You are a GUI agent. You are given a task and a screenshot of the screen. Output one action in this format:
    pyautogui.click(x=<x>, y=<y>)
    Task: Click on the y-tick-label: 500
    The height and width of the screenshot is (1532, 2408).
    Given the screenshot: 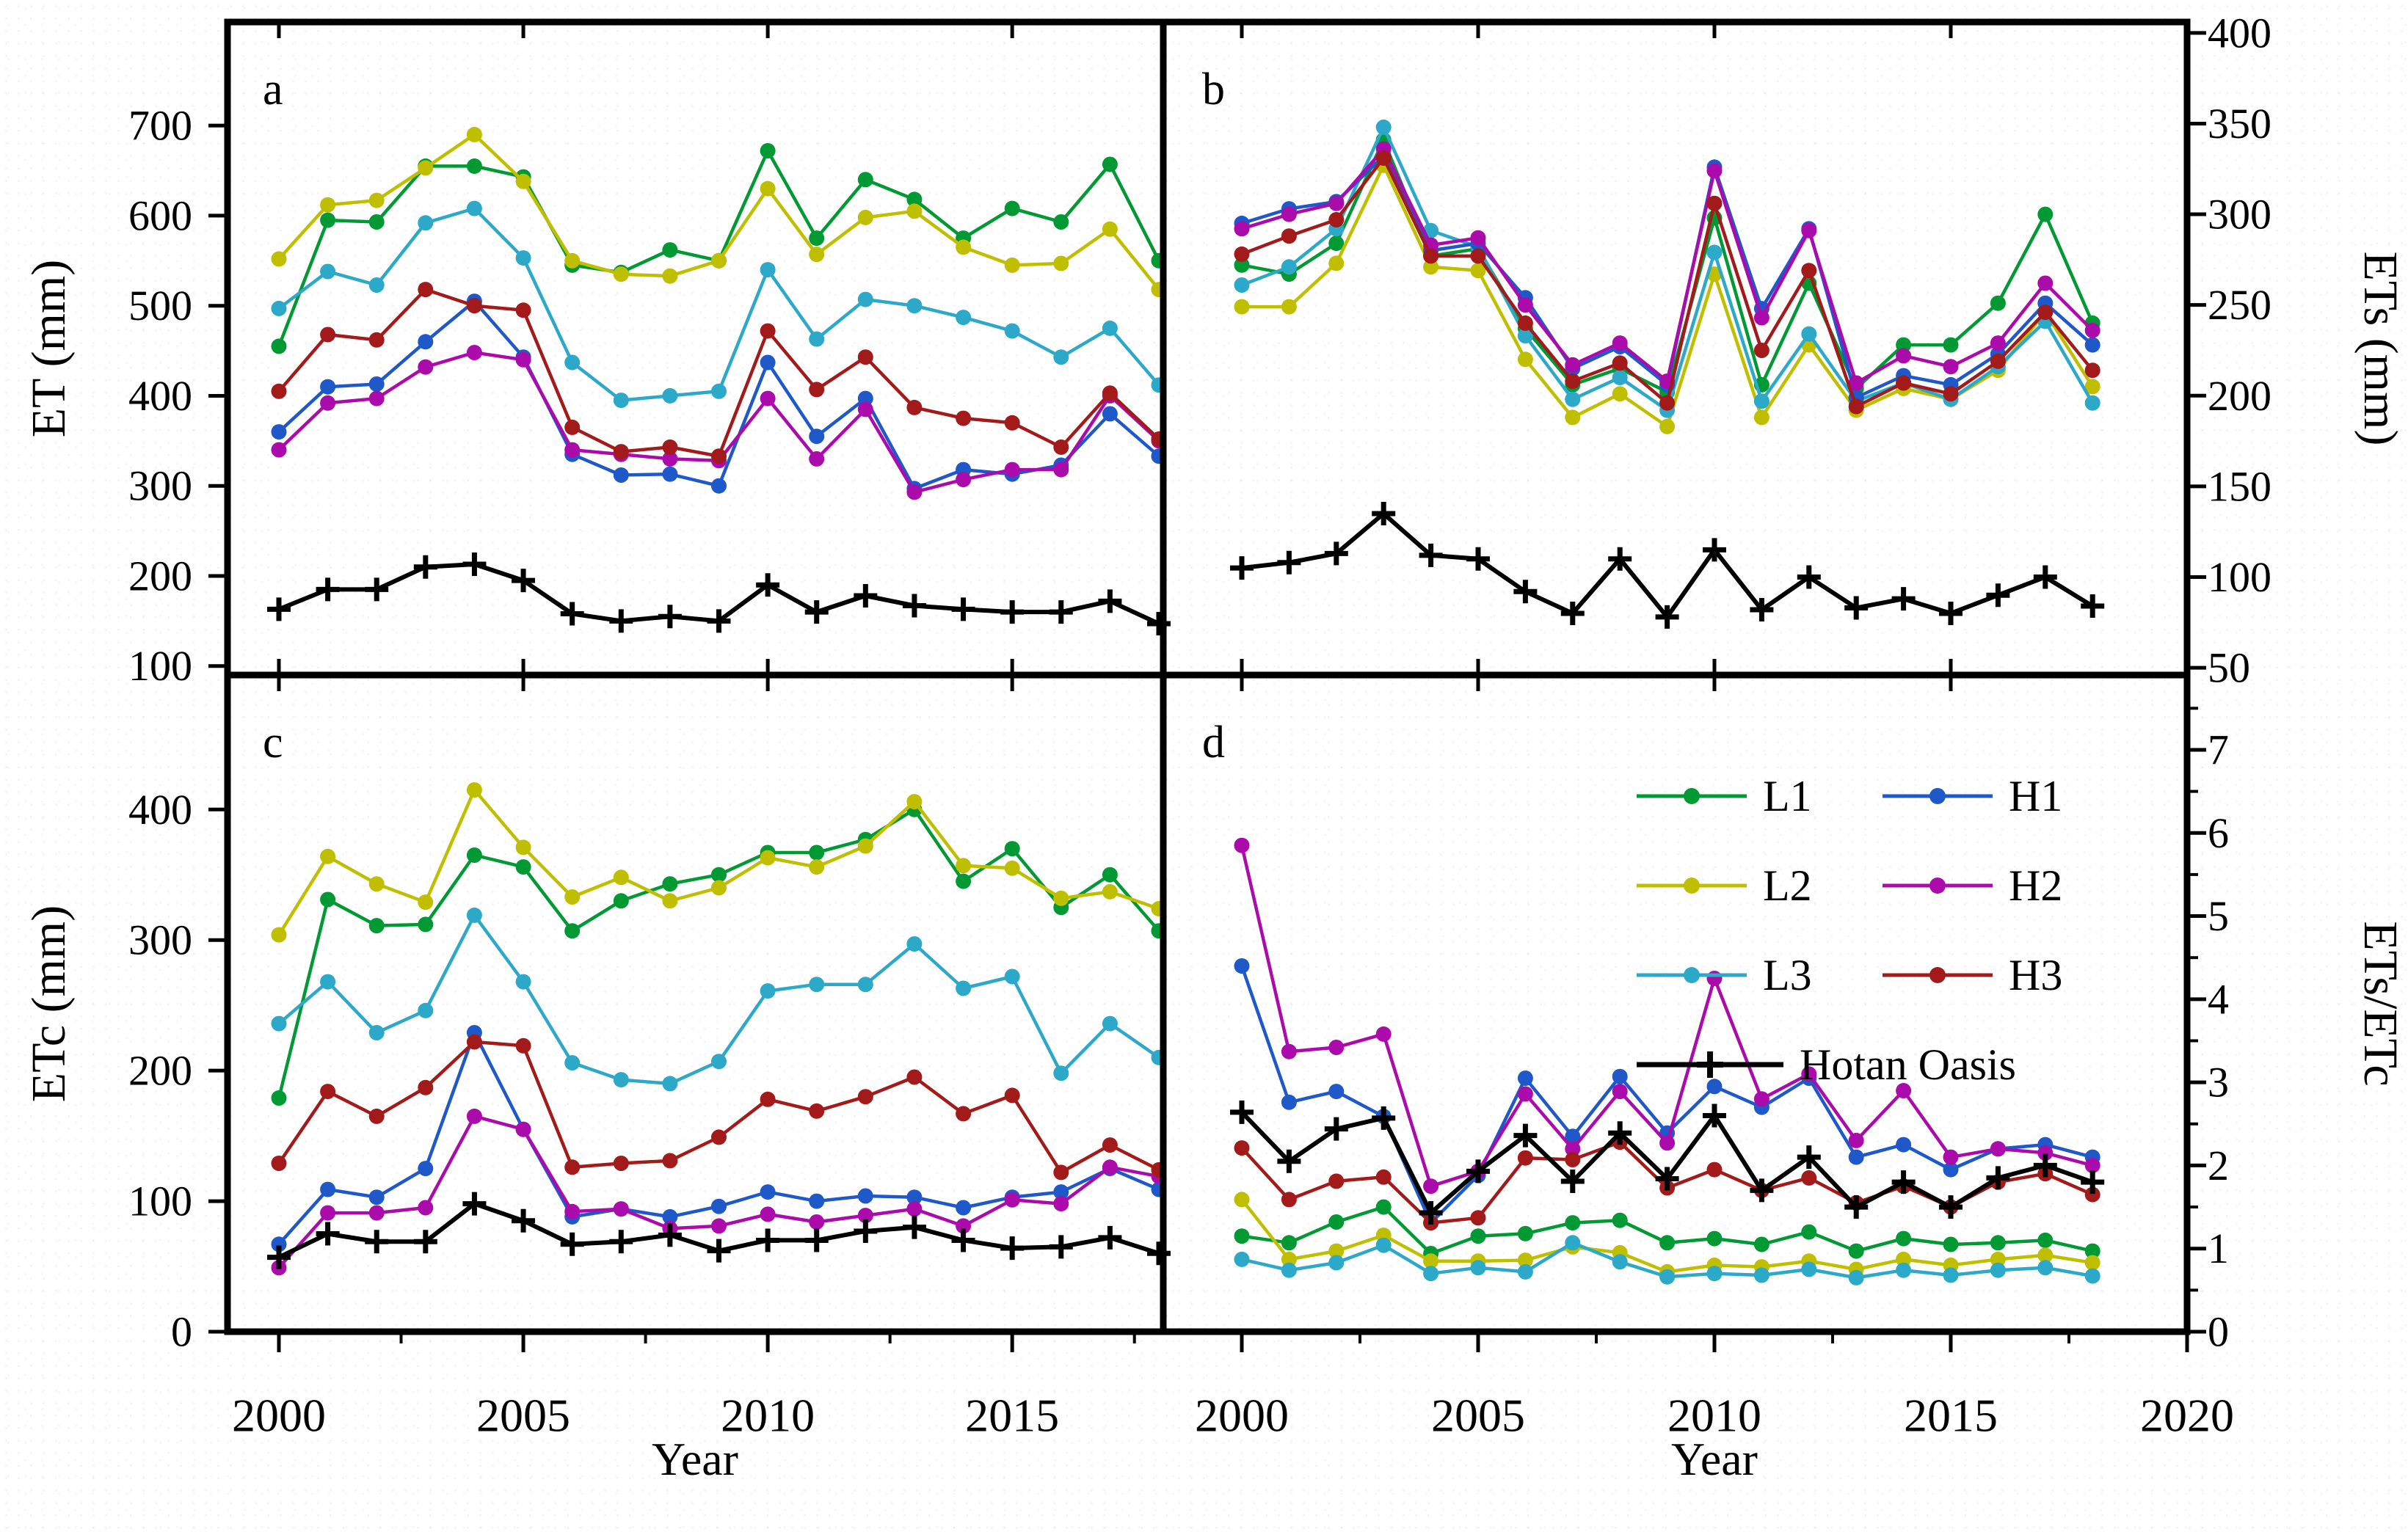 What is the action you would take?
    pyautogui.click(x=160, y=305)
    